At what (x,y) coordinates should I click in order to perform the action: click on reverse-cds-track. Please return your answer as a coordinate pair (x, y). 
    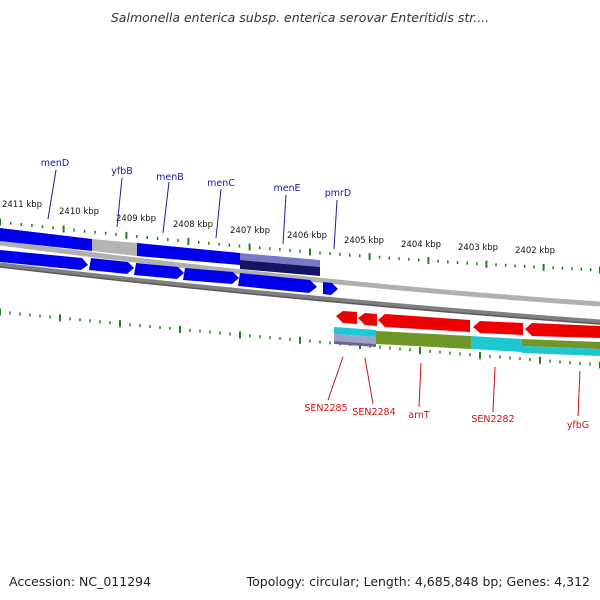
    Looking at the image, I should click on (468, 324).